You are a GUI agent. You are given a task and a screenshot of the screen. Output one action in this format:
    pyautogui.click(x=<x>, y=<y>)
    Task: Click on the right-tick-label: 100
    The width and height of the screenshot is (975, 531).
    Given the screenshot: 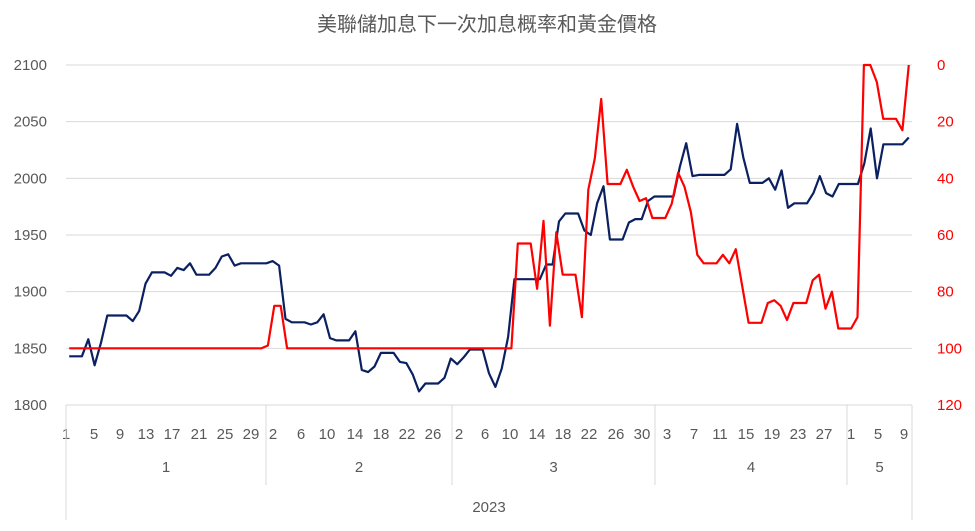 What is the action you would take?
    pyautogui.click(x=949, y=348)
    